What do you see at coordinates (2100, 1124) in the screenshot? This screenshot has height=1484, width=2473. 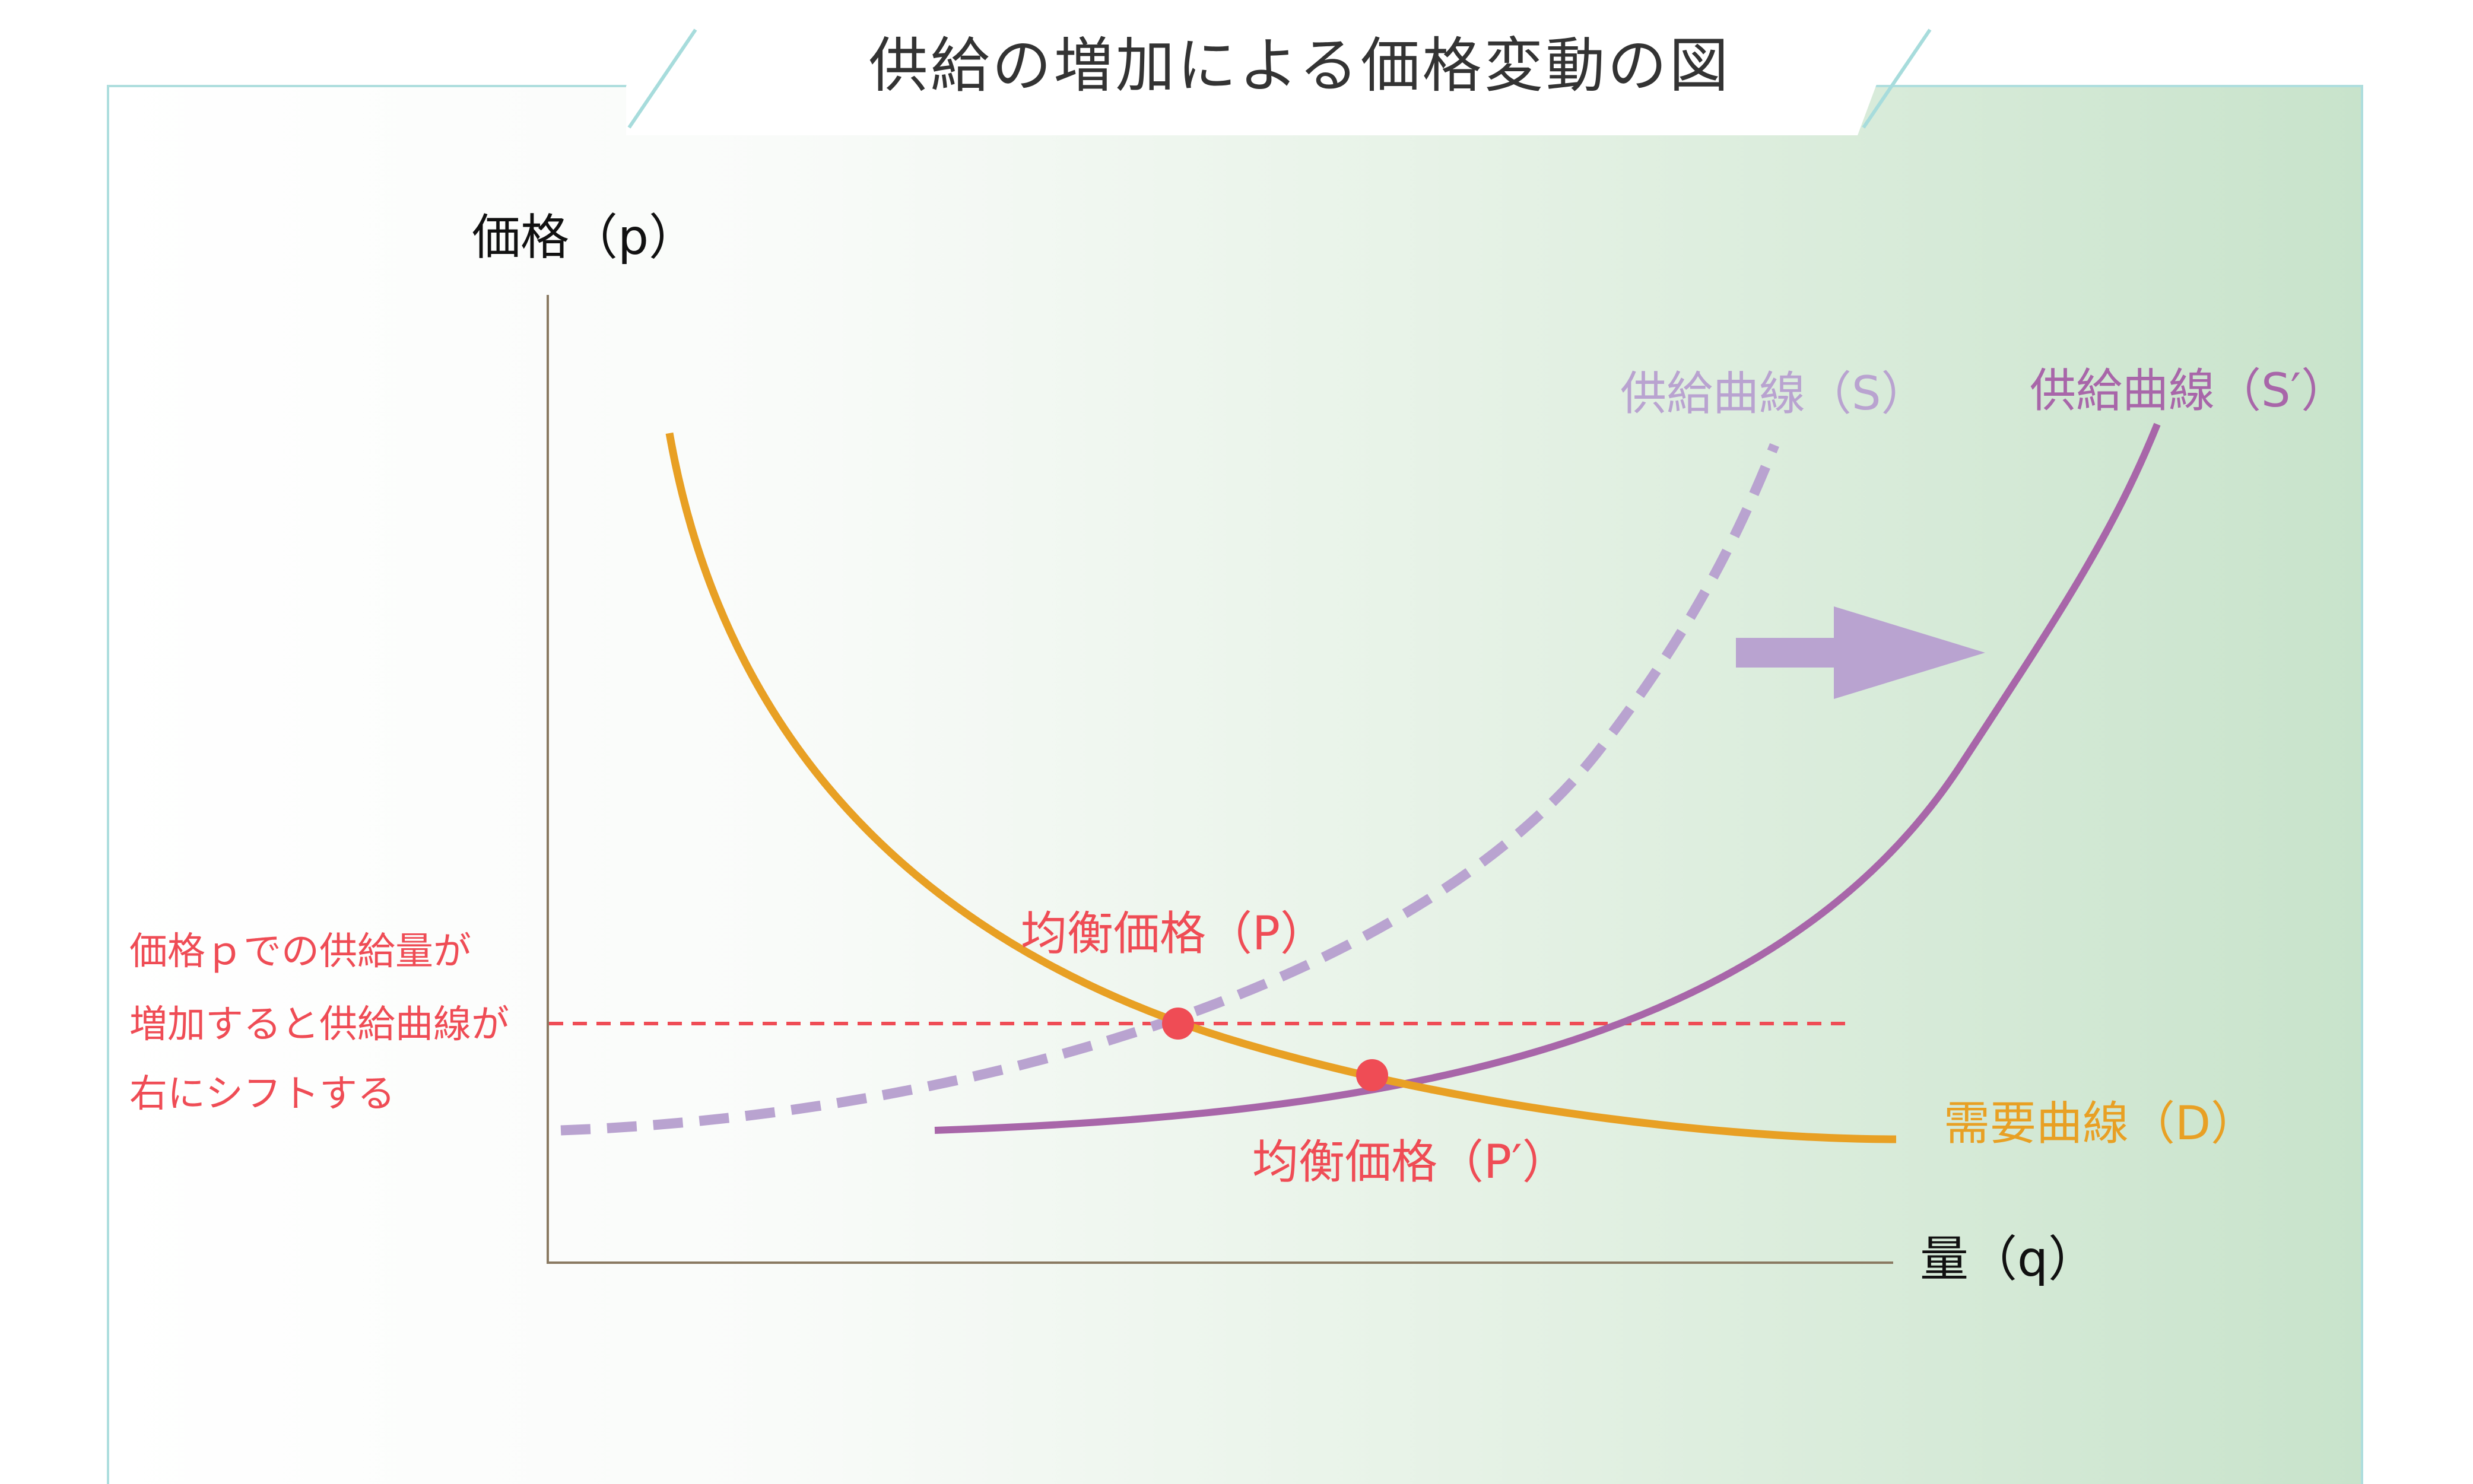 I see `demand-curve-label: 需要曲線（D）` at bounding box center [2100, 1124].